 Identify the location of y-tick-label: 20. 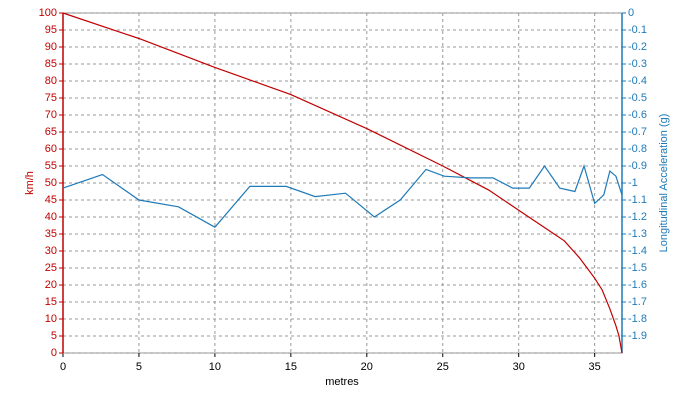
(51, 285).